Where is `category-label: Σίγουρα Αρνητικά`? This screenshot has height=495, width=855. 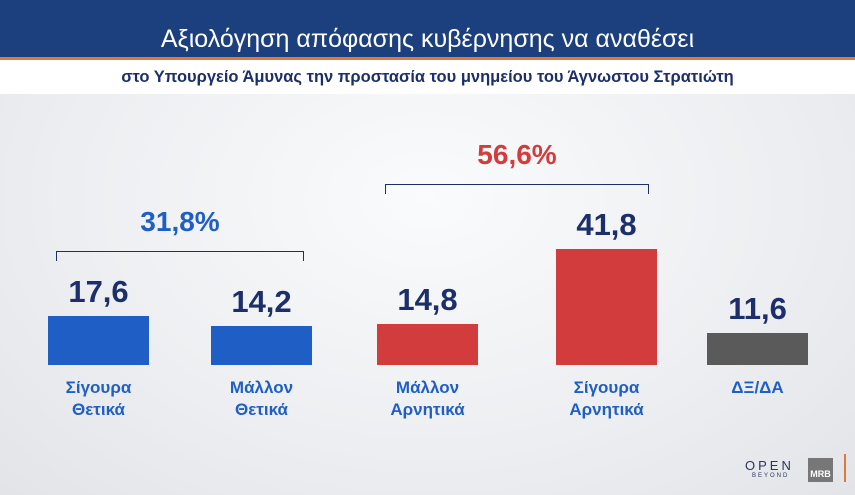
category-label: Σίγουρα Αρνητικά is located at coordinates (606, 398).